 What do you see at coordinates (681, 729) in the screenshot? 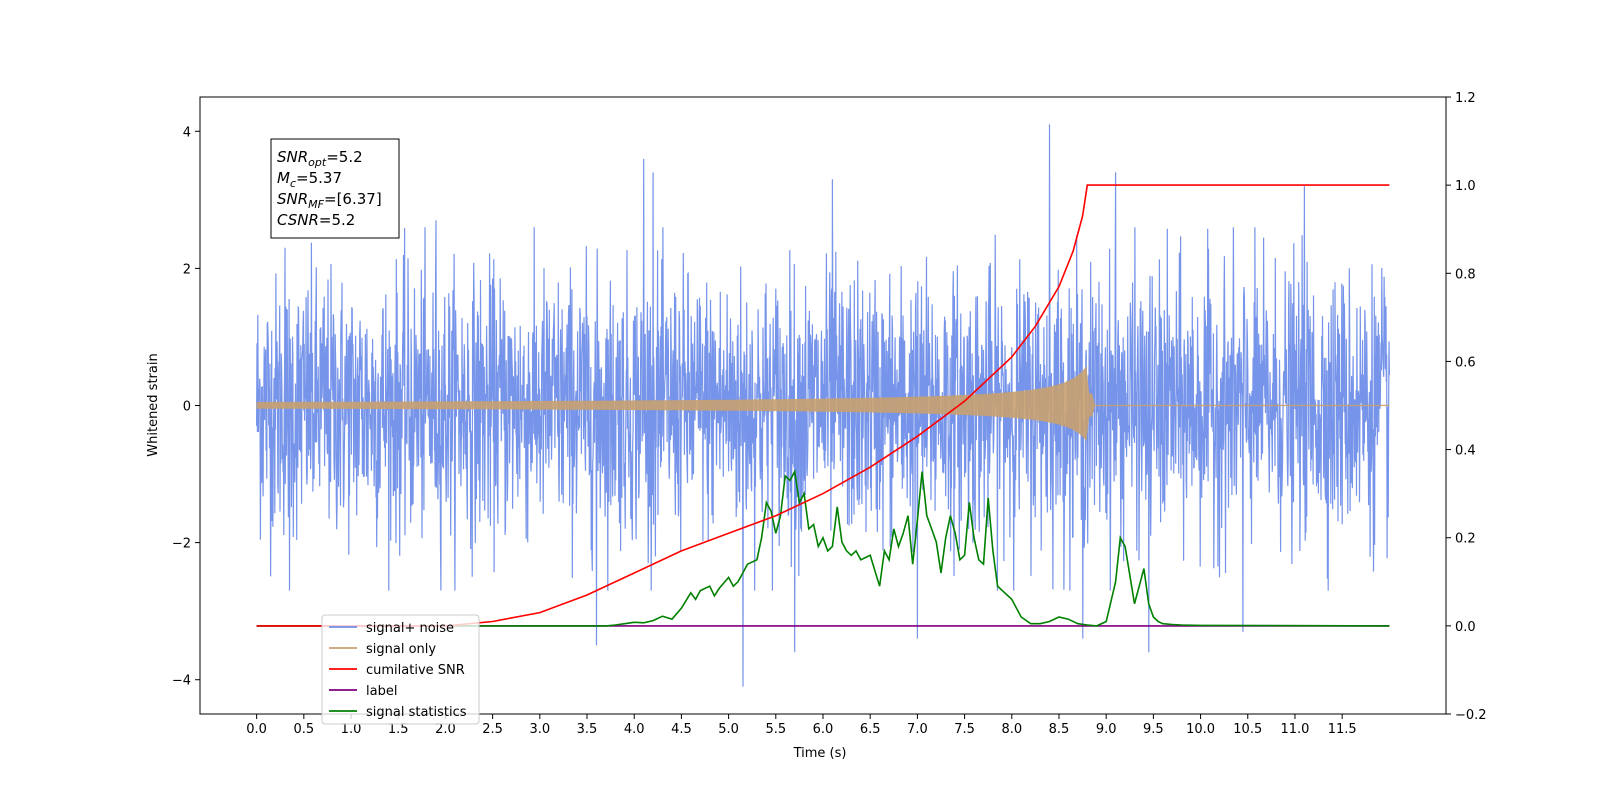
I see `x-tick-label: 4.5` at bounding box center [681, 729].